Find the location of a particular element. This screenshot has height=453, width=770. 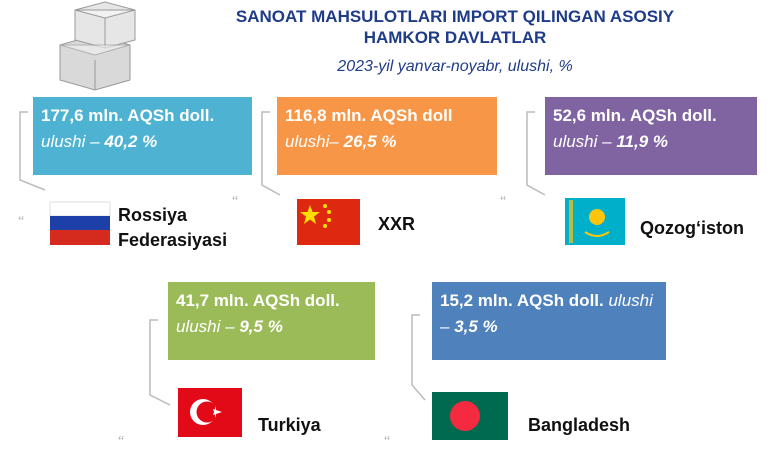

share: 26,5 % is located at coordinates (370, 141).